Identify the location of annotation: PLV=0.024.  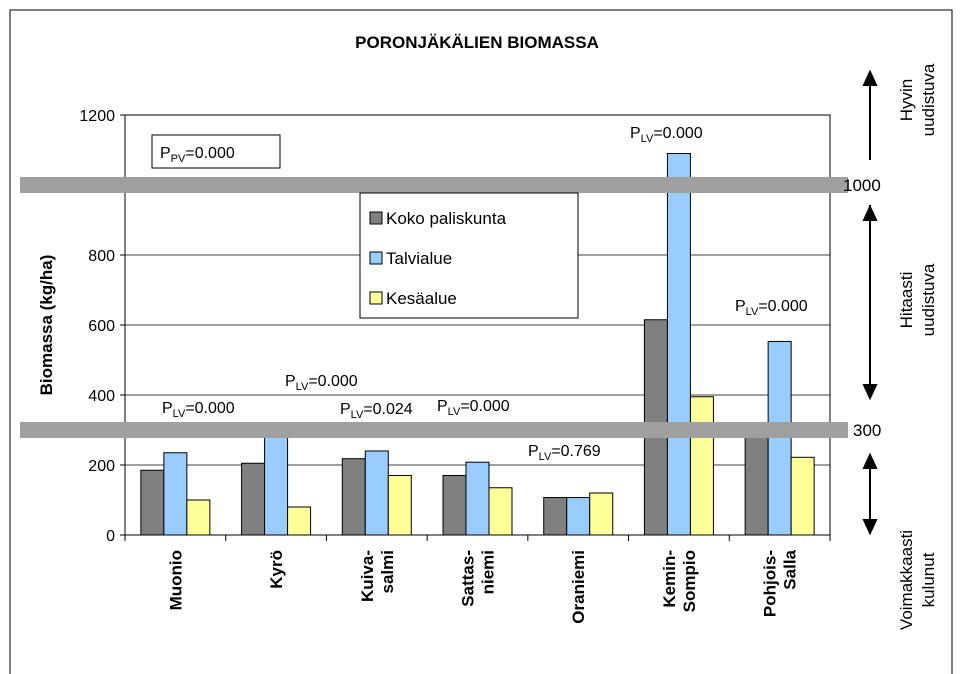
(376, 411).